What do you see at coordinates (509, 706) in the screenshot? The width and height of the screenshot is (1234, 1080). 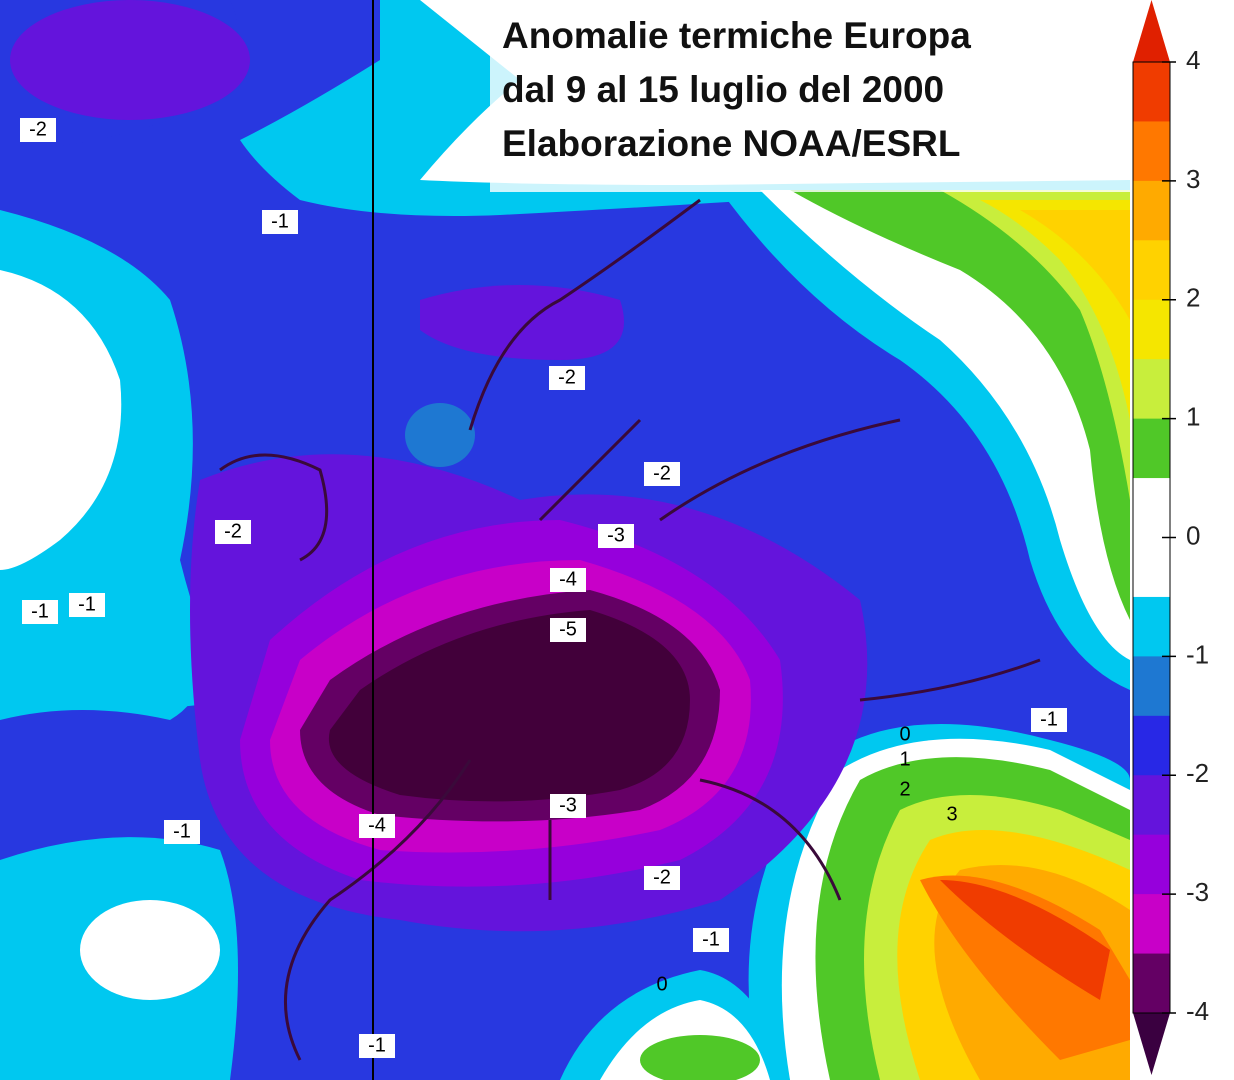 I see `cold-zone` at bounding box center [509, 706].